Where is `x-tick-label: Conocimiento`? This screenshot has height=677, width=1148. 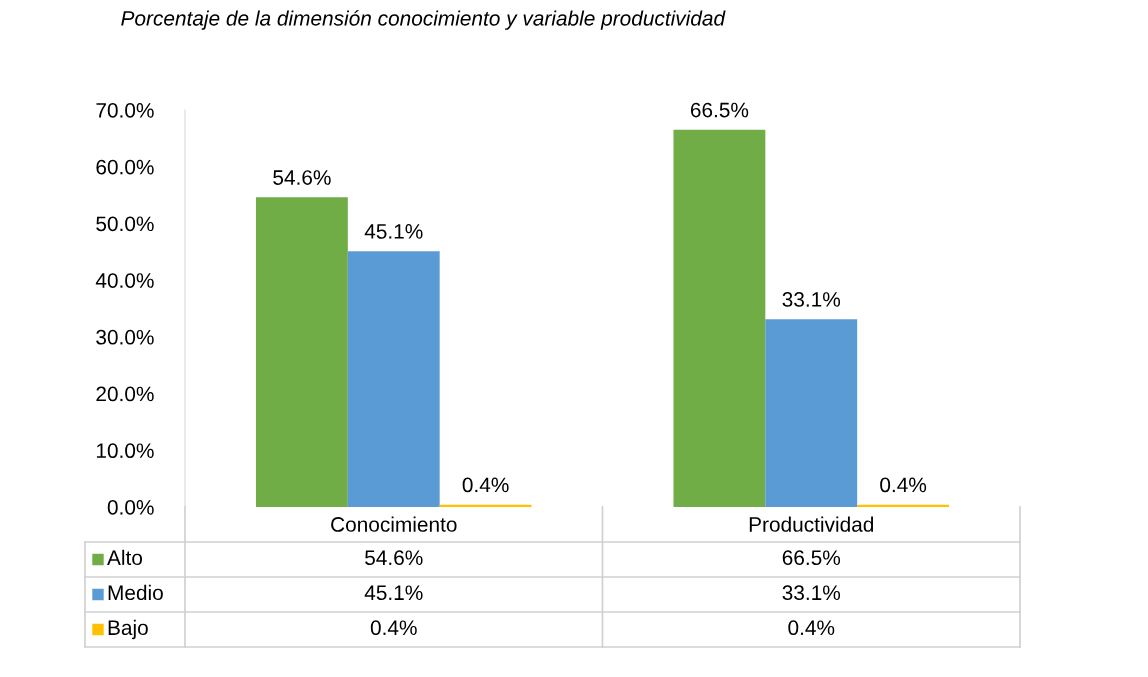
x-tick-label: Conocimiento is located at coordinates (394, 524).